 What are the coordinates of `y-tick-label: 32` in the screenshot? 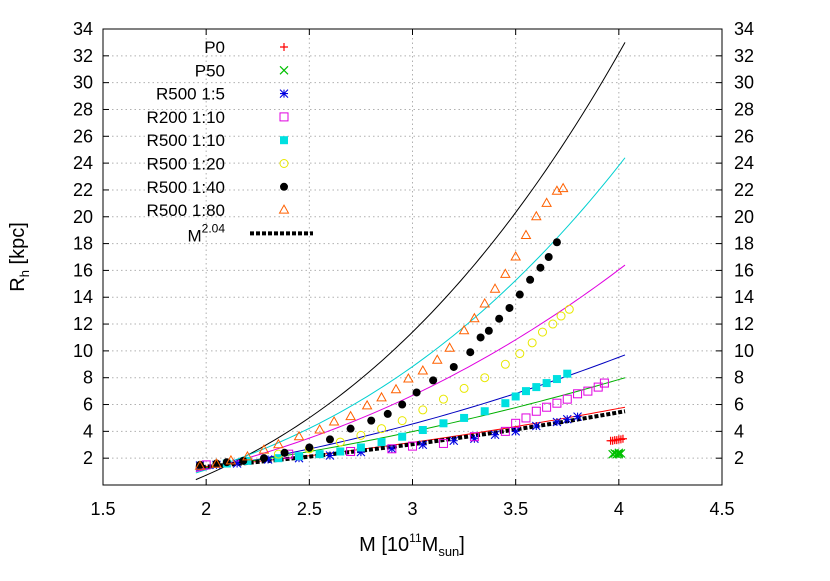 It's located at (83, 56).